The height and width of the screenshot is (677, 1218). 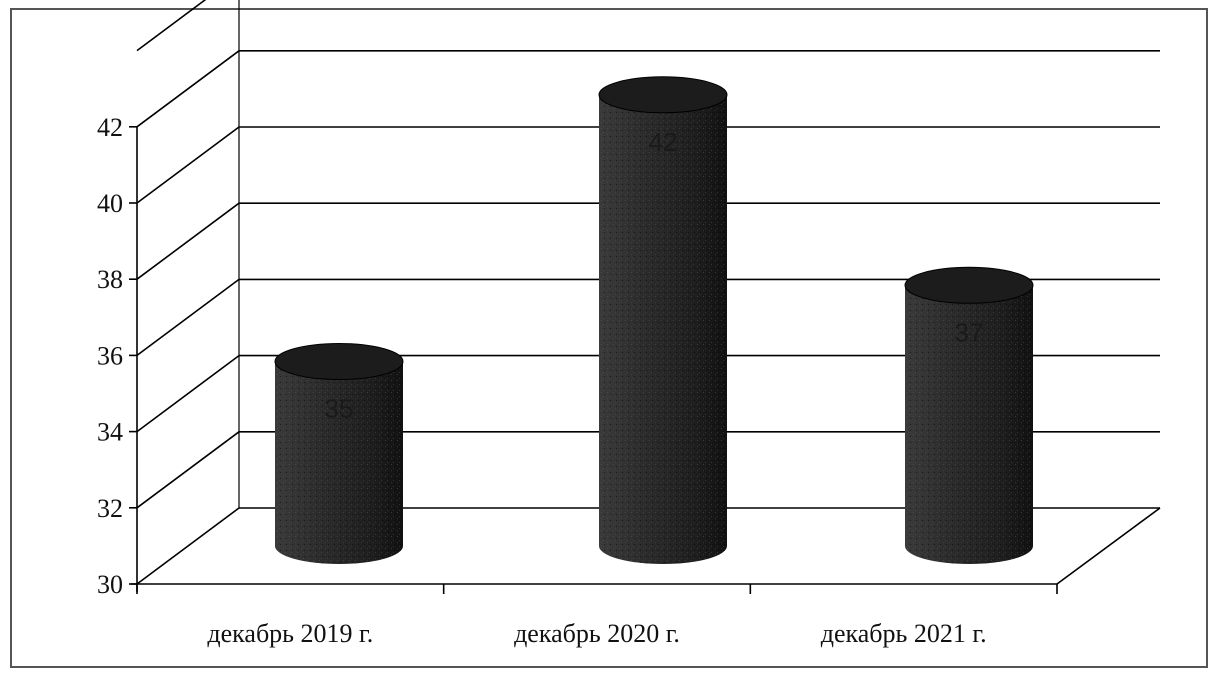 I want to click on x-category-label: декабрь 2019 г., so click(x=290, y=633).